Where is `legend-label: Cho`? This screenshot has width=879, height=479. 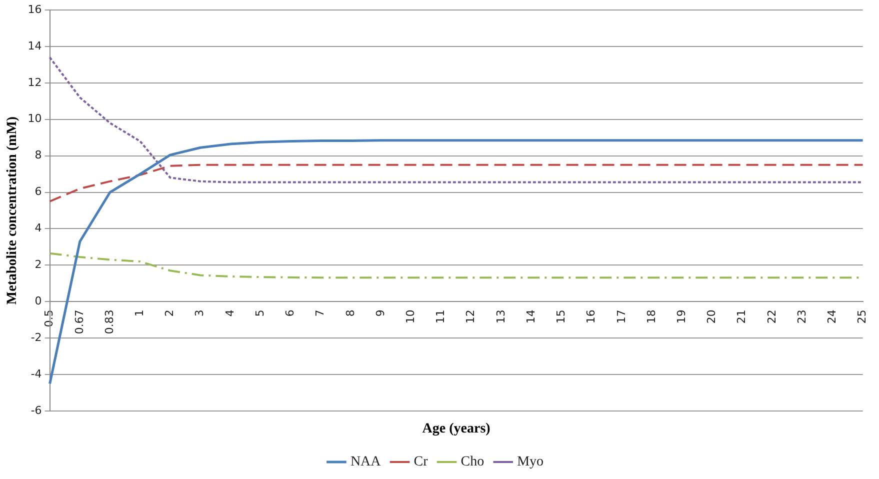
legend-label: Cho is located at coordinates (472, 462).